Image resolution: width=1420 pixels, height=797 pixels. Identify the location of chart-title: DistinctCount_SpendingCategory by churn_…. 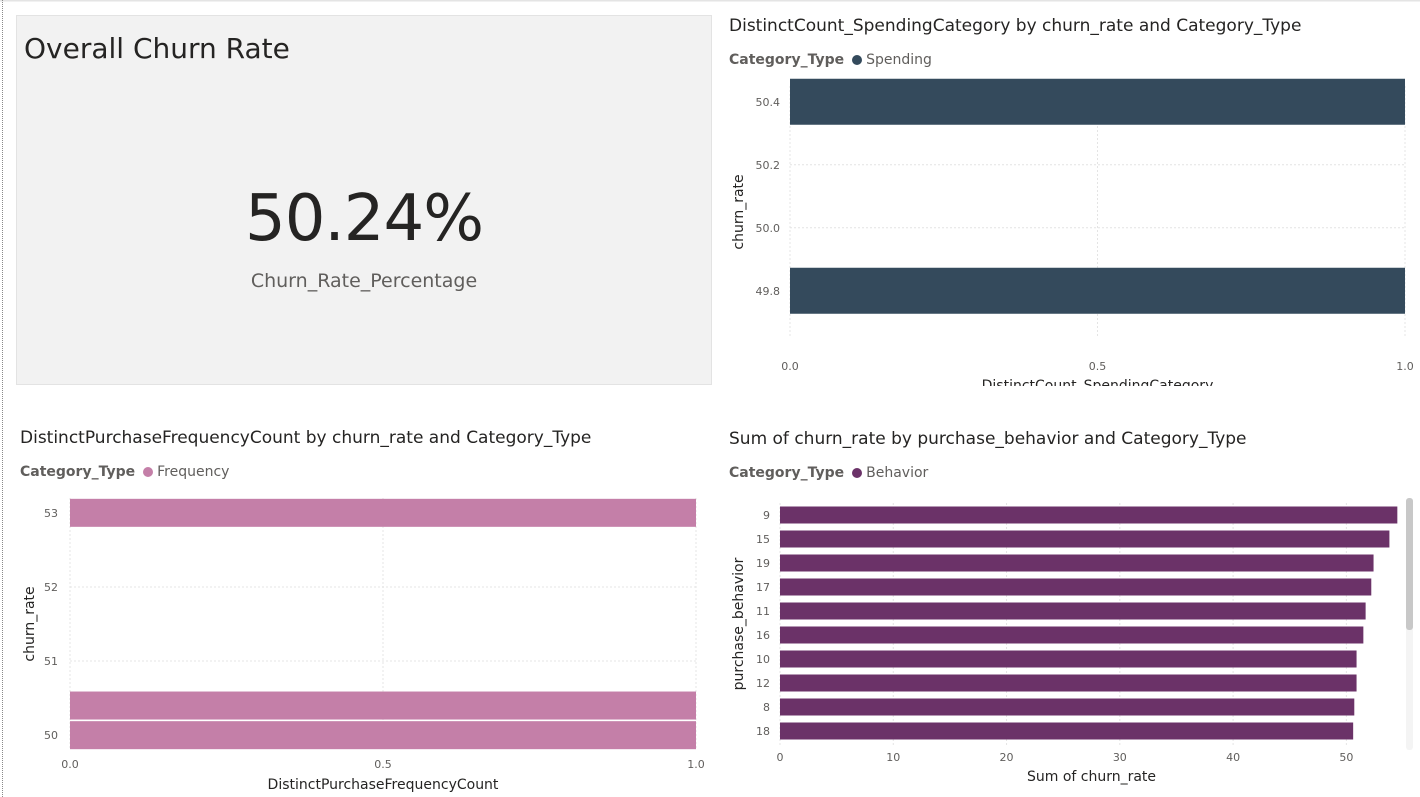
(1015, 26).